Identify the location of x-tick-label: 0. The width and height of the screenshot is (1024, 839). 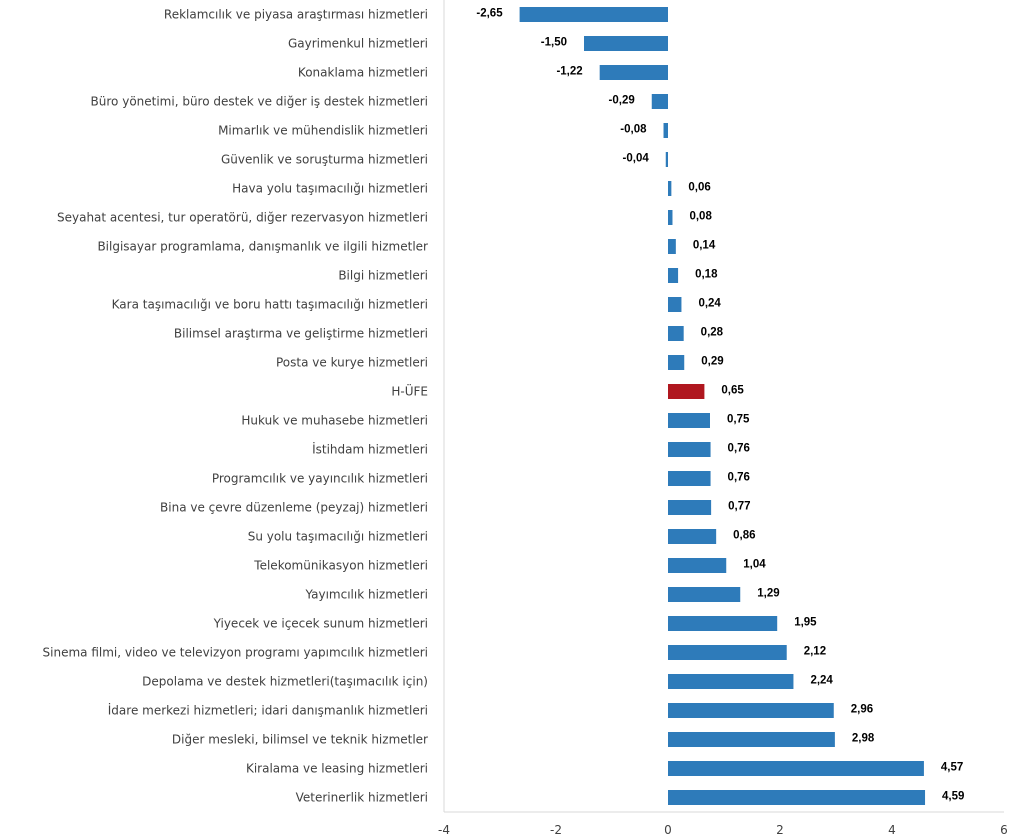
(668, 830).